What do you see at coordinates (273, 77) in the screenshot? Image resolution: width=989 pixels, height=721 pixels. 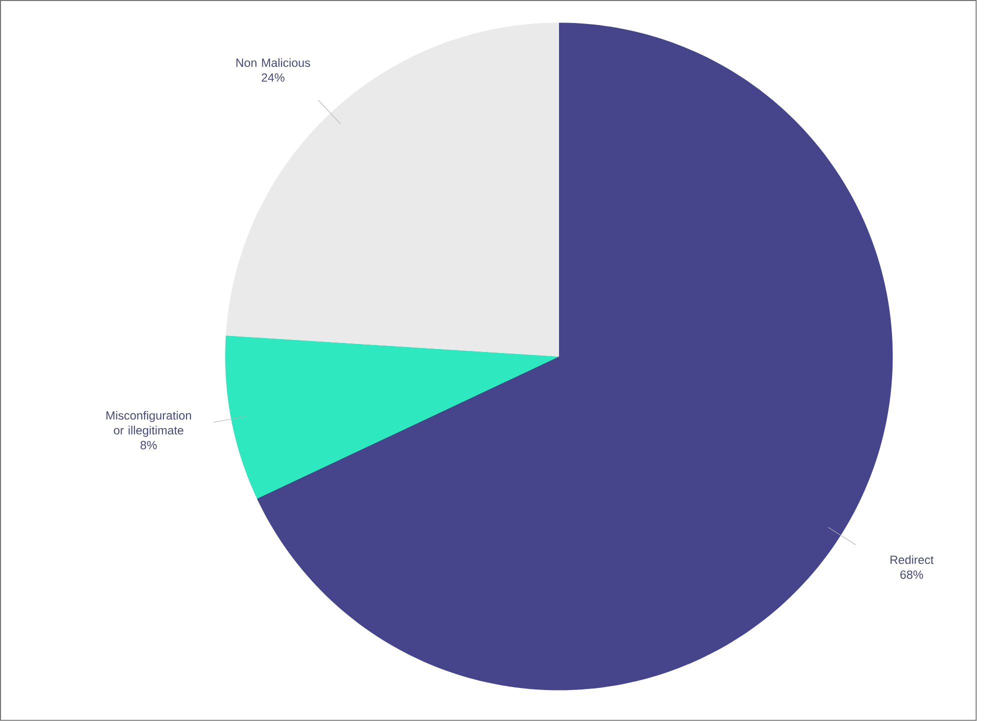 I see `data-label: 24%` at bounding box center [273, 77].